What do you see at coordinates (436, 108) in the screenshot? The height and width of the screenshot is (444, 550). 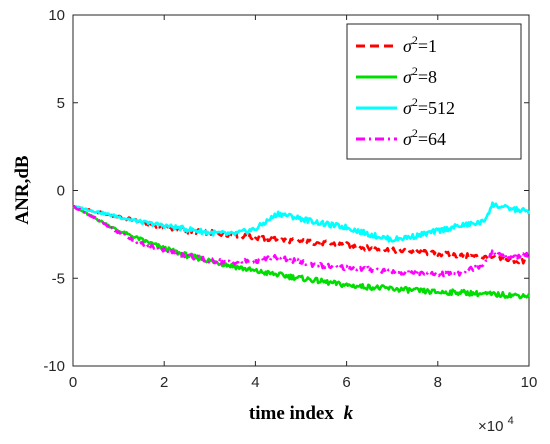 I see `legend-entry-value: =512` at bounding box center [436, 108].